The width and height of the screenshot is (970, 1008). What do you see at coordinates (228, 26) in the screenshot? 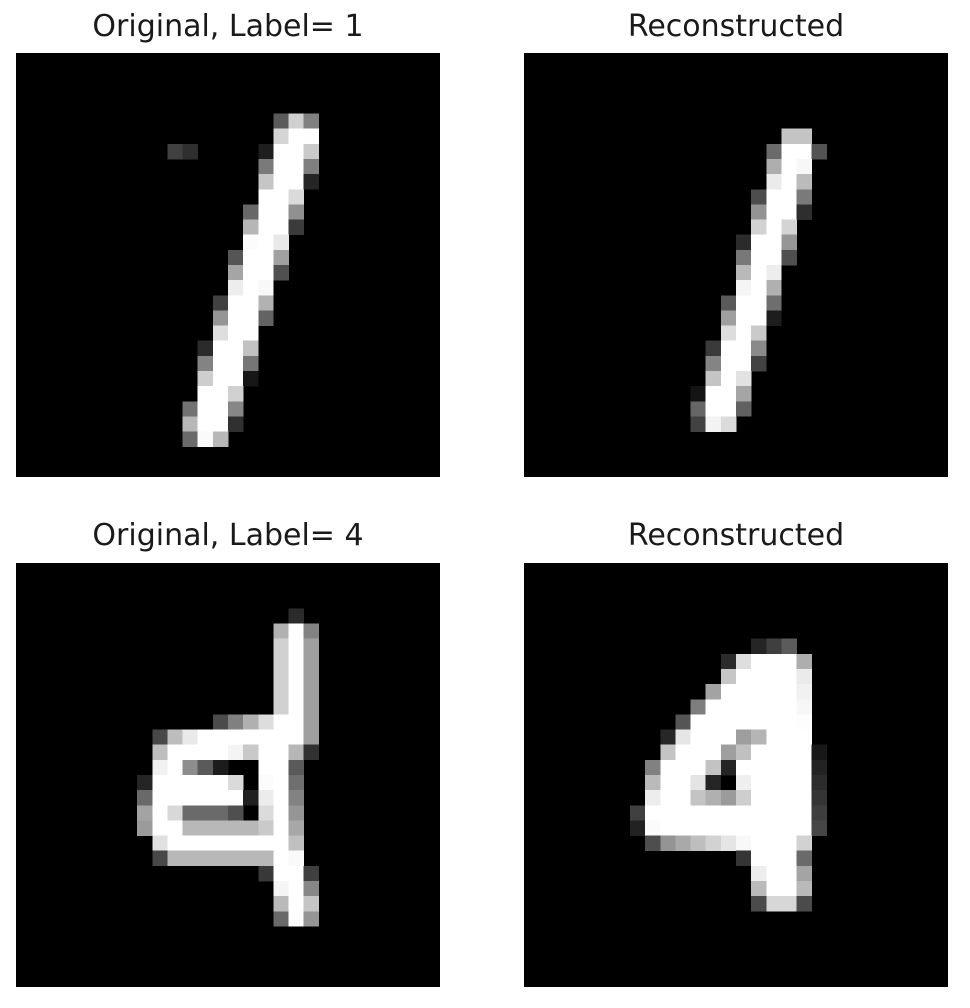
I see `panel-title-original-1: Original, Label= 1` at bounding box center [228, 26].